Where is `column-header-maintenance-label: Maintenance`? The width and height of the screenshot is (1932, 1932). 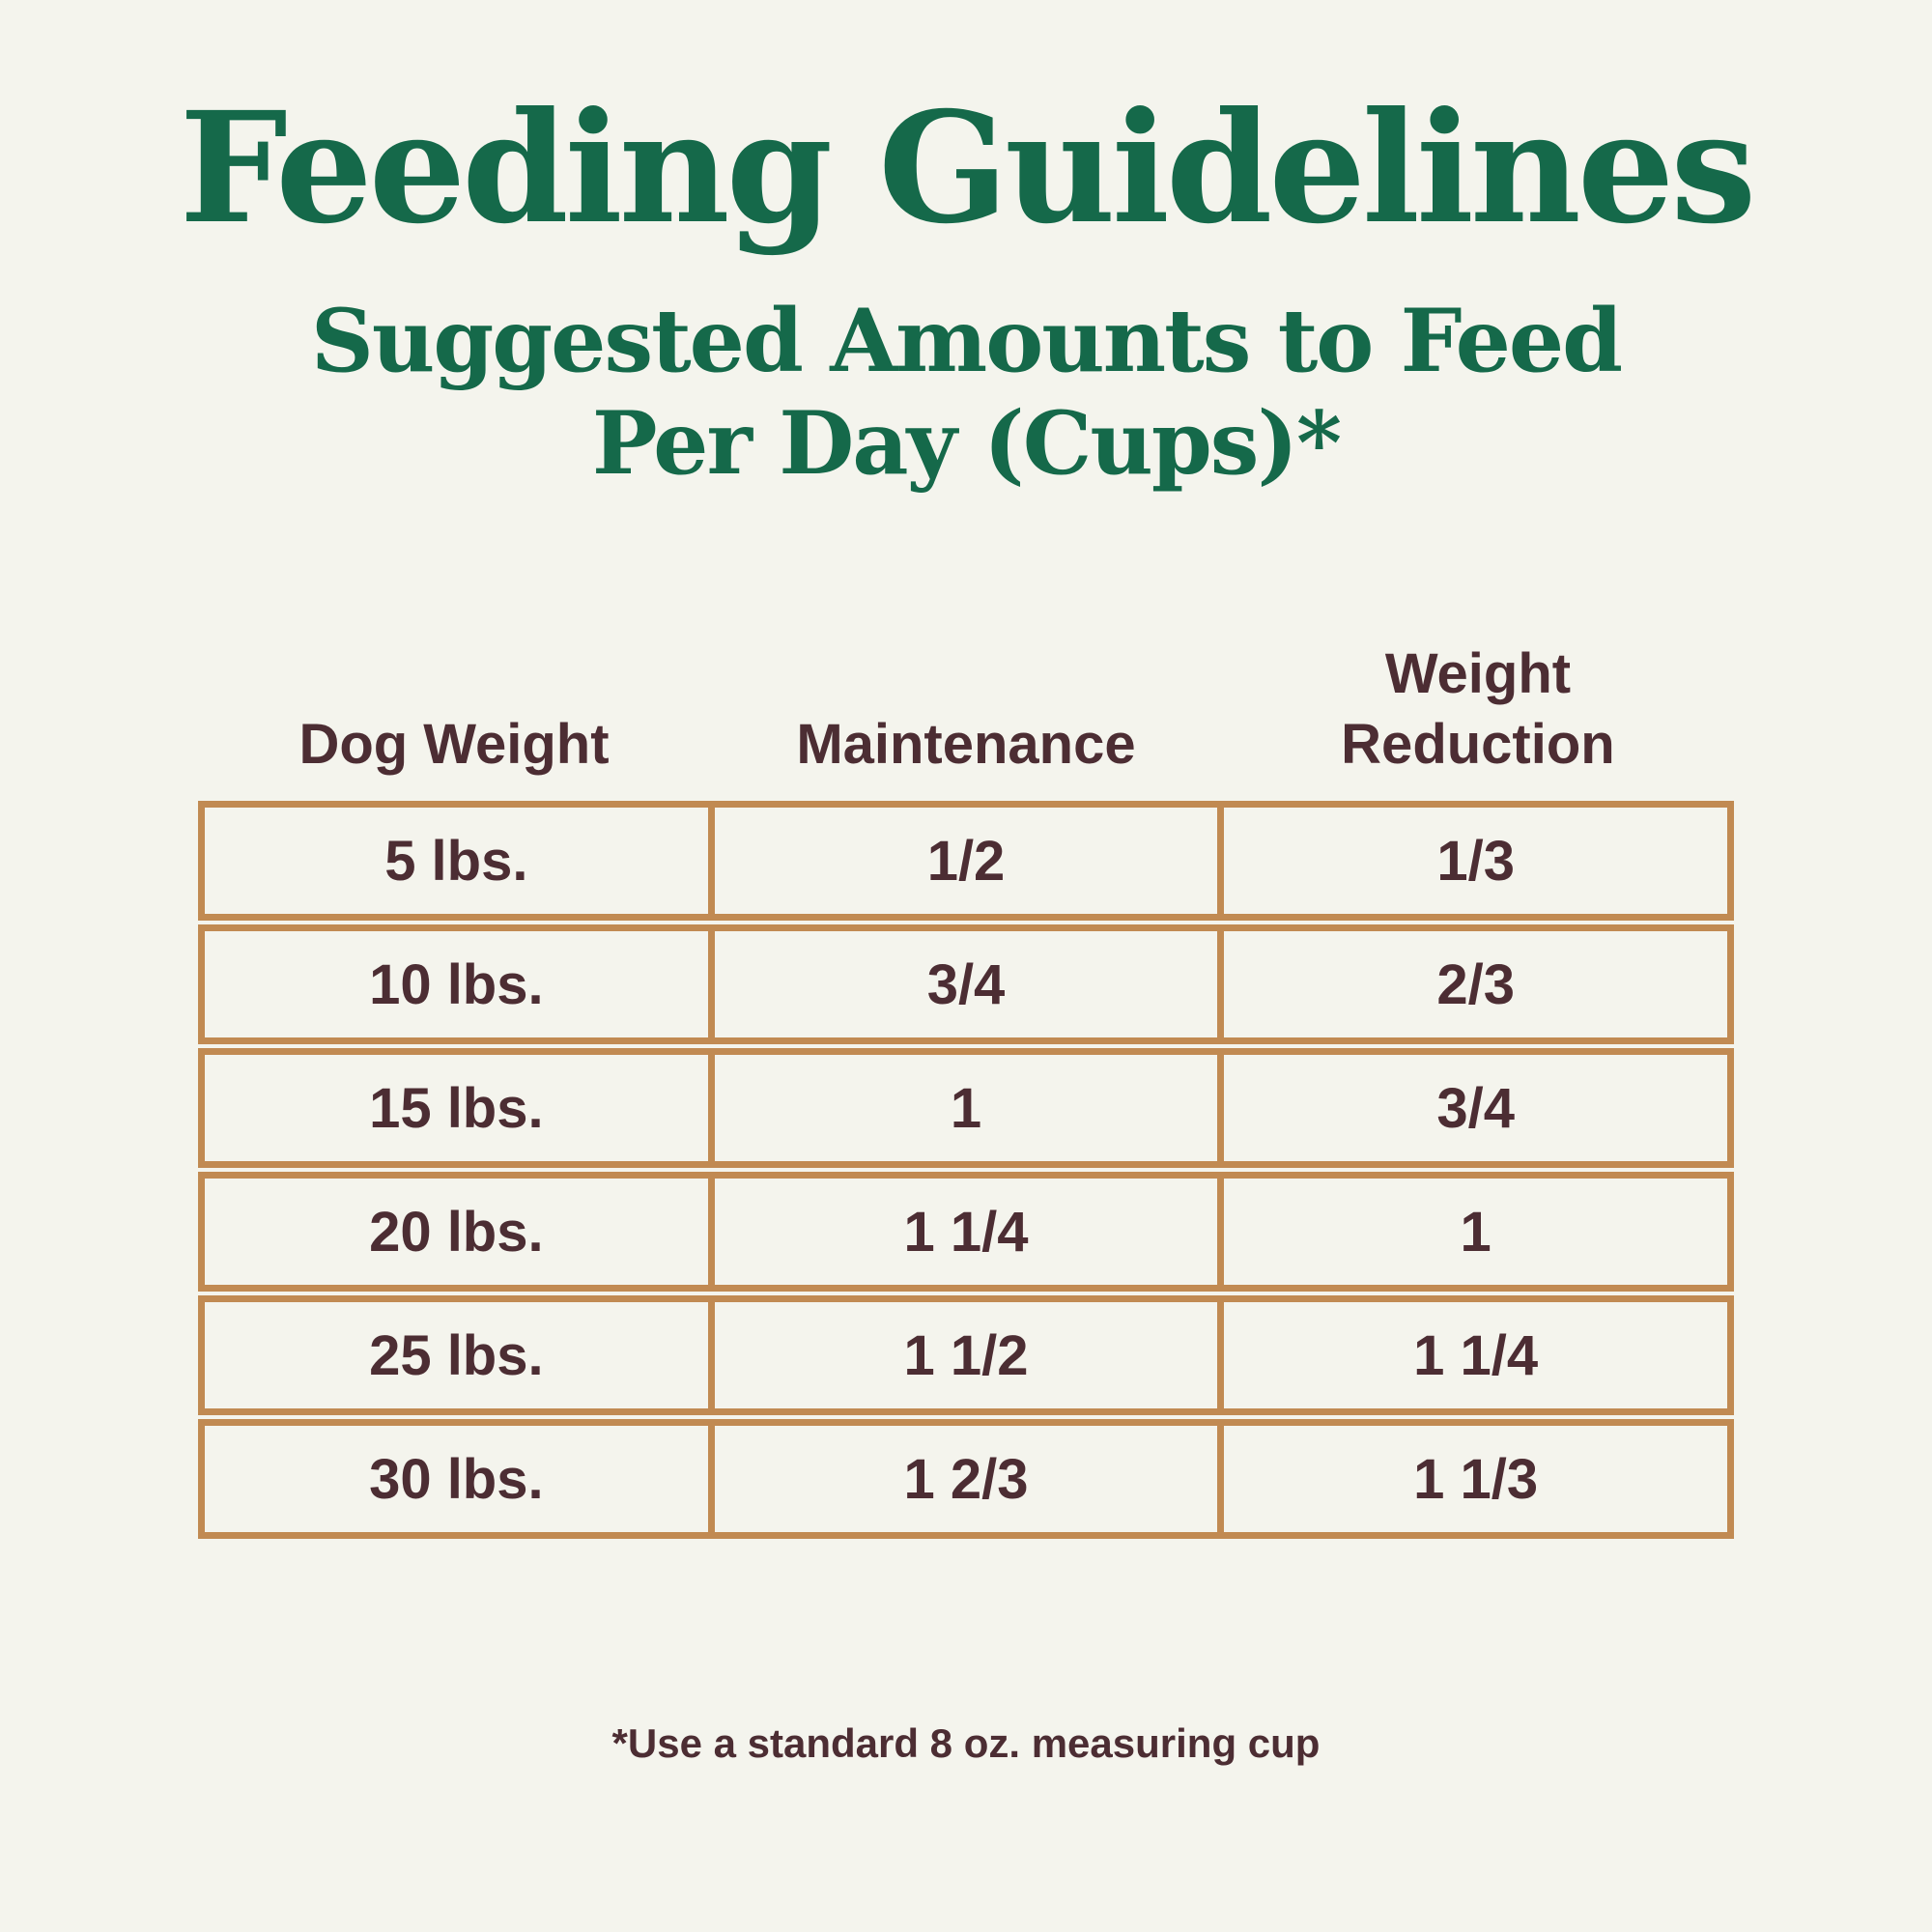
column-header-maintenance-label: Maintenance is located at coordinates (966, 744).